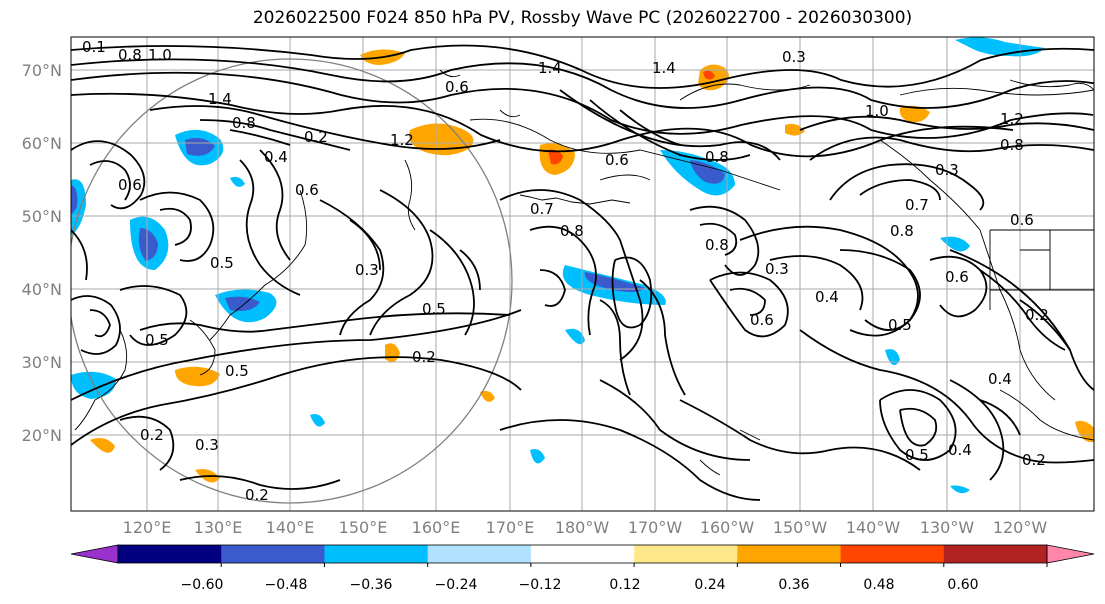  What do you see at coordinates (727, 527) in the screenshot?
I see `lon-label: 160°W` at bounding box center [727, 527].